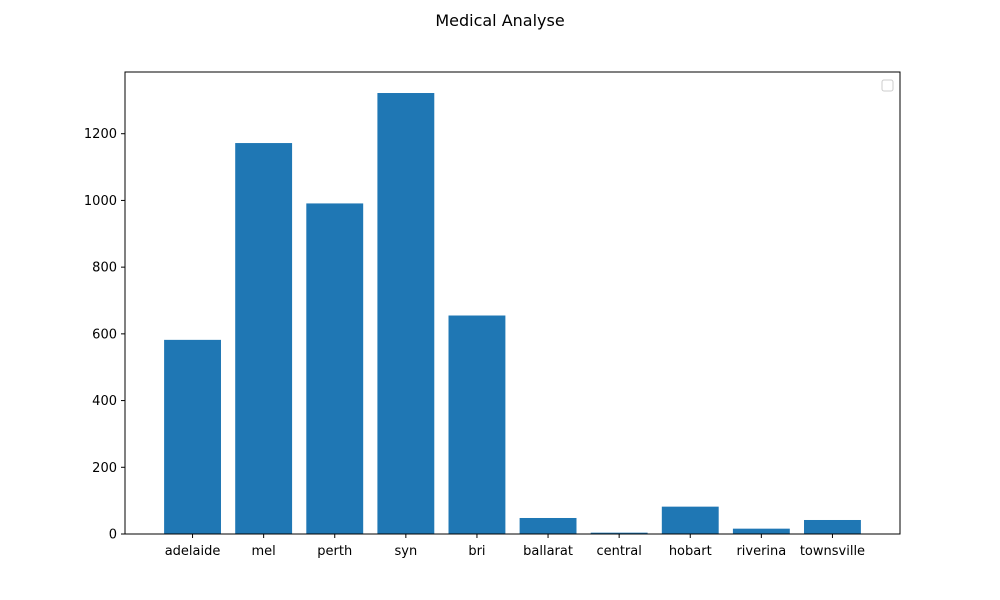 This screenshot has width=1000, height=600. What do you see at coordinates (100, 201) in the screenshot?
I see `y-tick-label: 1000` at bounding box center [100, 201].